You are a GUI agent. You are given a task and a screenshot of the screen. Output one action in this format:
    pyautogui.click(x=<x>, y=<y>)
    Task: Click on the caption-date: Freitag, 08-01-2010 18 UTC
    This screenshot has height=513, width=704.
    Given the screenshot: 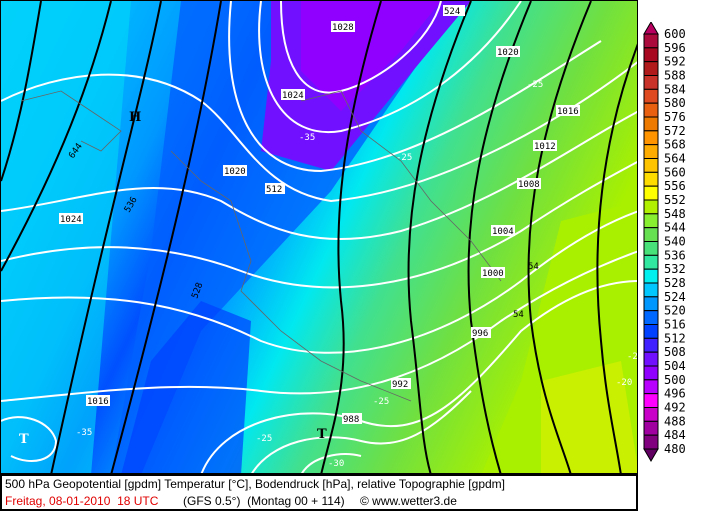 What is the action you would take?
    pyautogui.click(x=82, y=501)
    